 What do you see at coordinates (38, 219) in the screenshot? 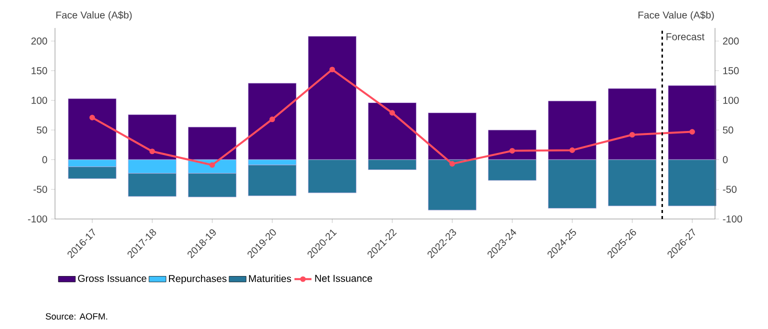
I see `y-tick-label: -100` at bounding box center [38, 219].